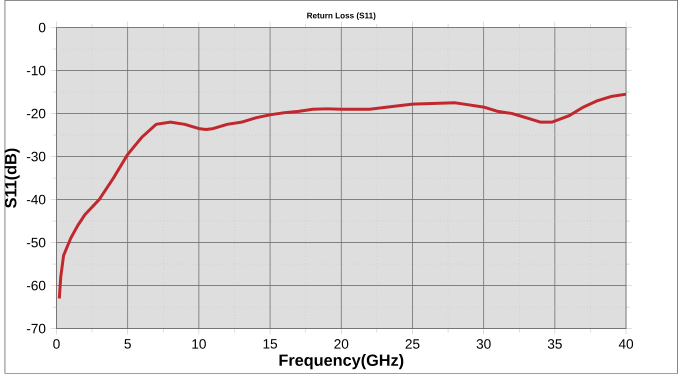 Image resolution: width=678 pixels, height=374 pixels. Describe the element at coordinates (626, 344) in the screenshot. I see `x-tick-label: 40` at that location.